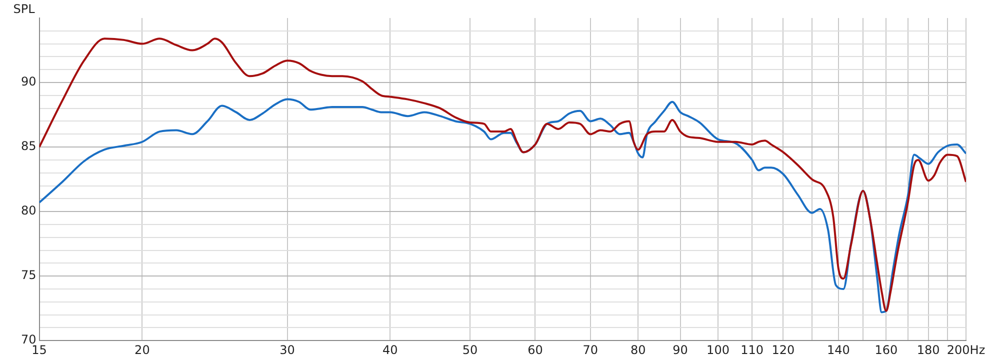 This screenshot has width=990, height=361. I want to click on y-tick-label: 80, so click(28, 211).